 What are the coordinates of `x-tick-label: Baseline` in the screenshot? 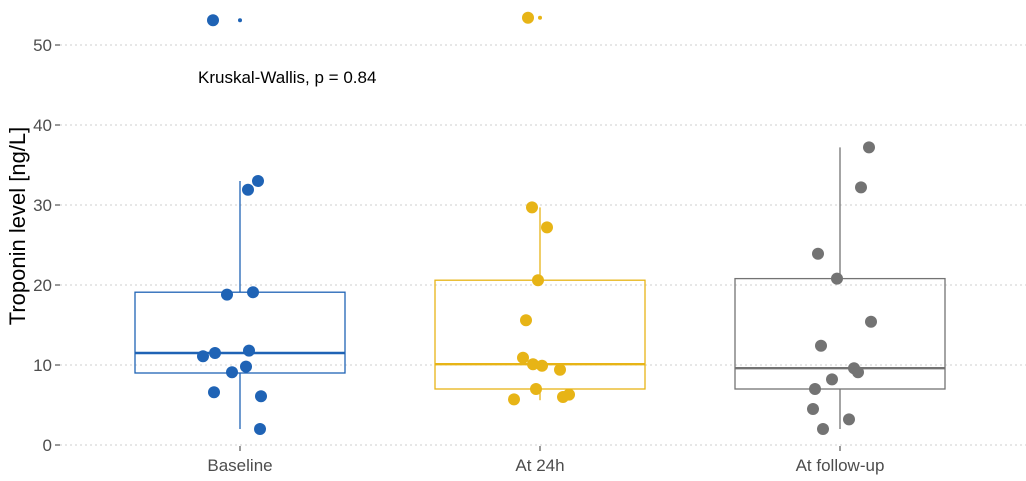 It's located at (239, 465).